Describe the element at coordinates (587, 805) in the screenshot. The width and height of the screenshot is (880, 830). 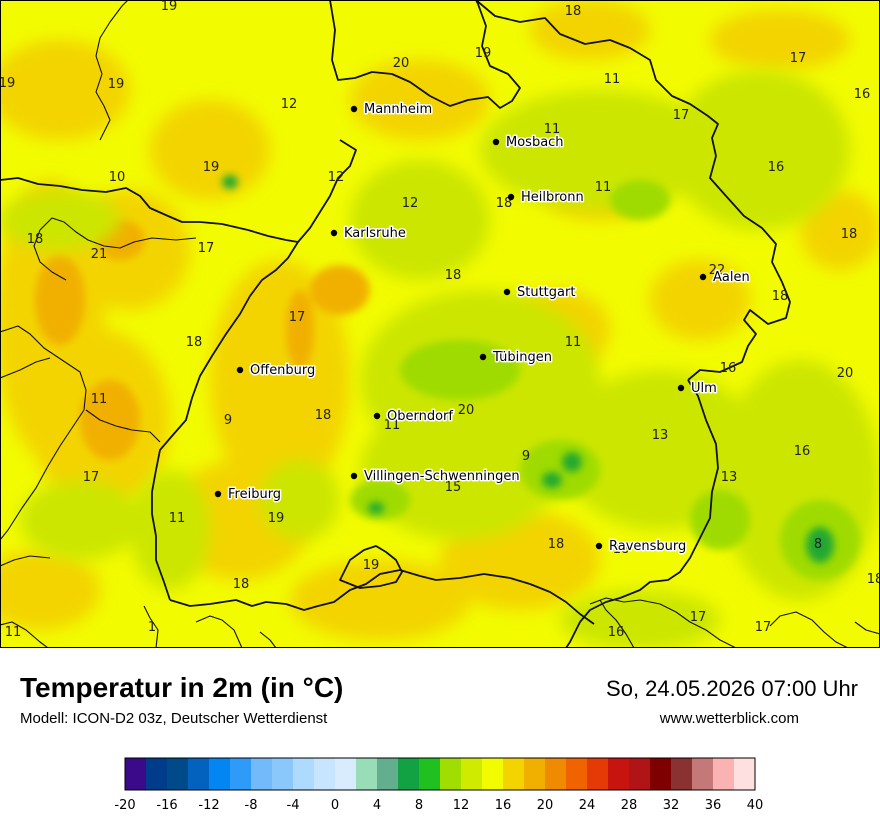
I see `legend-tick-label: 24` at that location.